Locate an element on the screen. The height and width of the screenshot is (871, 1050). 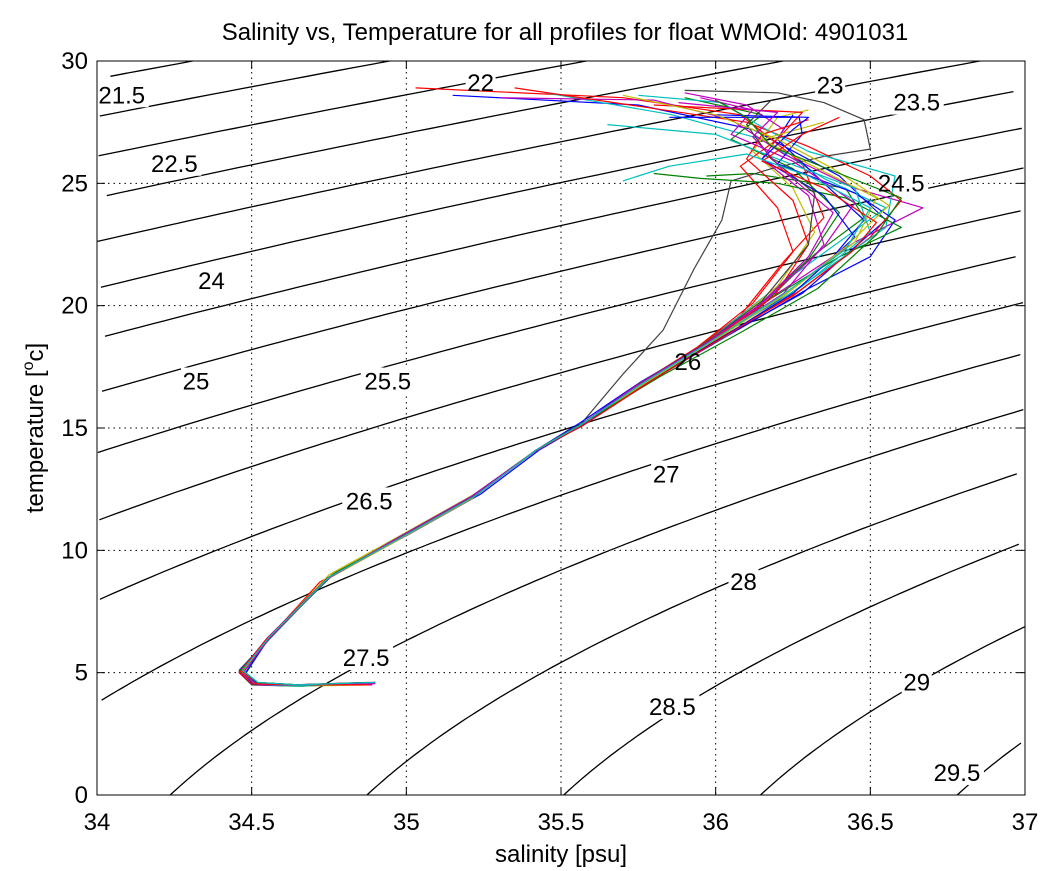
y-tick-label: 0 is located at coordinates (81, 795).